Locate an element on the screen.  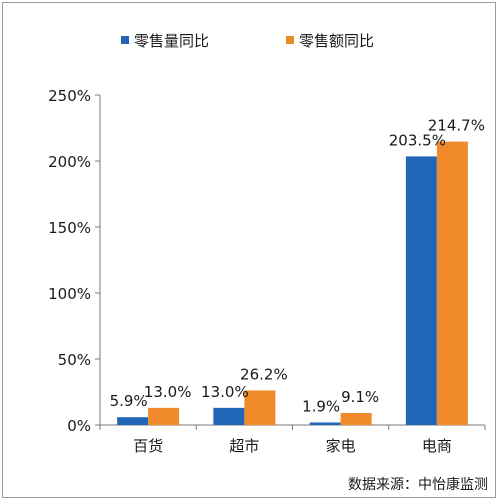
y-axis: 0% 50% 100% 150% 200% 250% is located at coordinates (74, 261).